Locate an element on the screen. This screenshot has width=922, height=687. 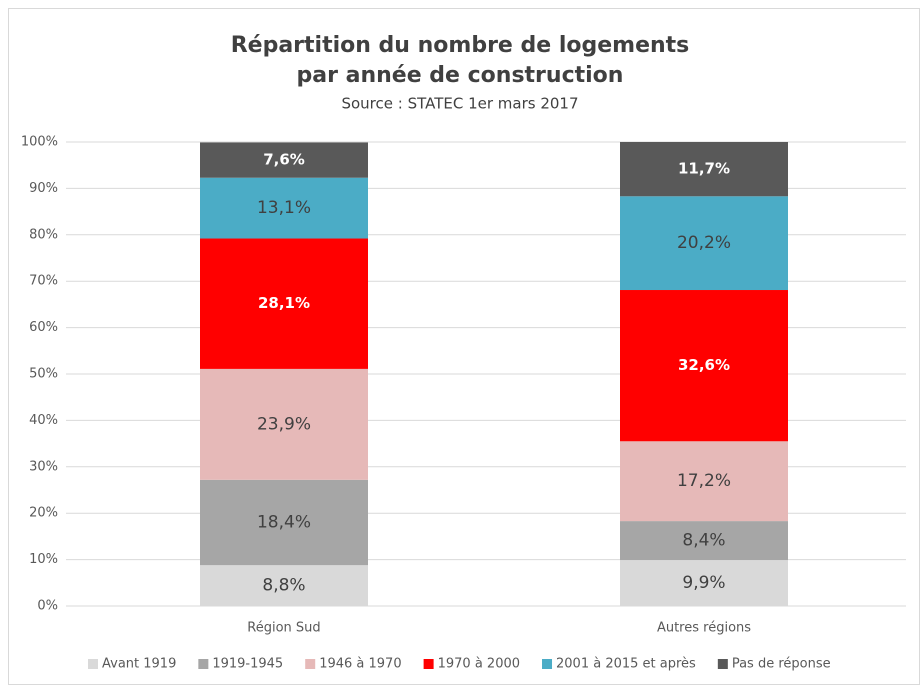
legend-label: Pas de réponse is located at coordinates (781, 664).